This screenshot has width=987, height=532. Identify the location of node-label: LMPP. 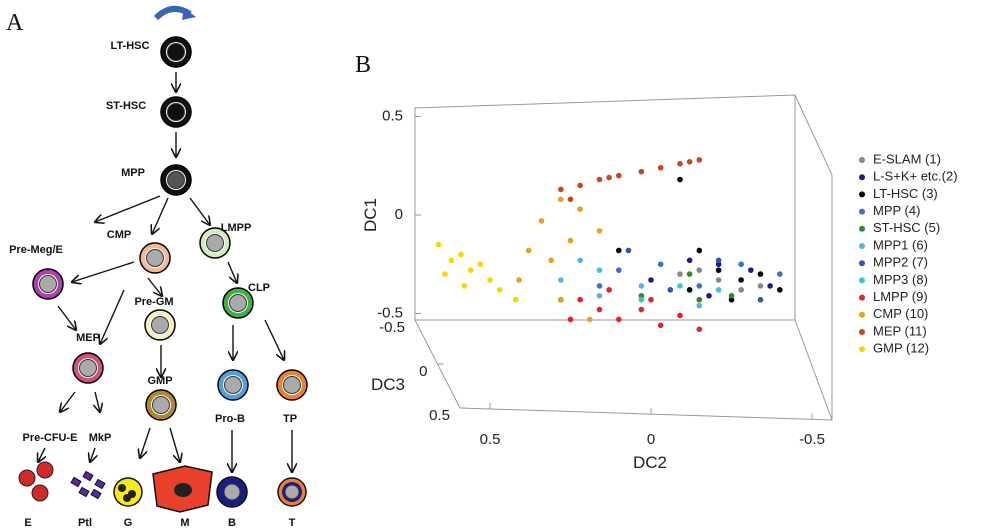
(236, 228).